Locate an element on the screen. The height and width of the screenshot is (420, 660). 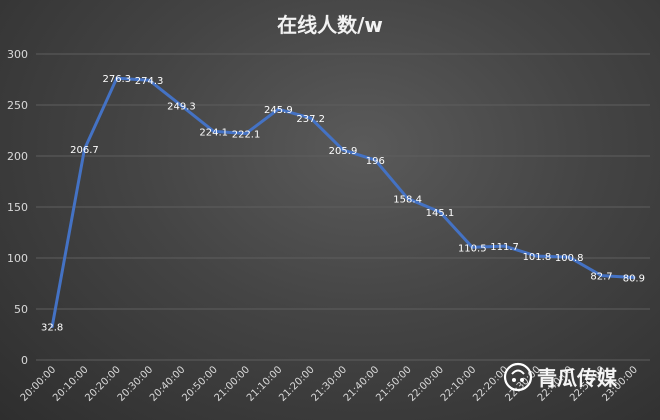
melon-logo-icon is located at coordinates (518, 377).